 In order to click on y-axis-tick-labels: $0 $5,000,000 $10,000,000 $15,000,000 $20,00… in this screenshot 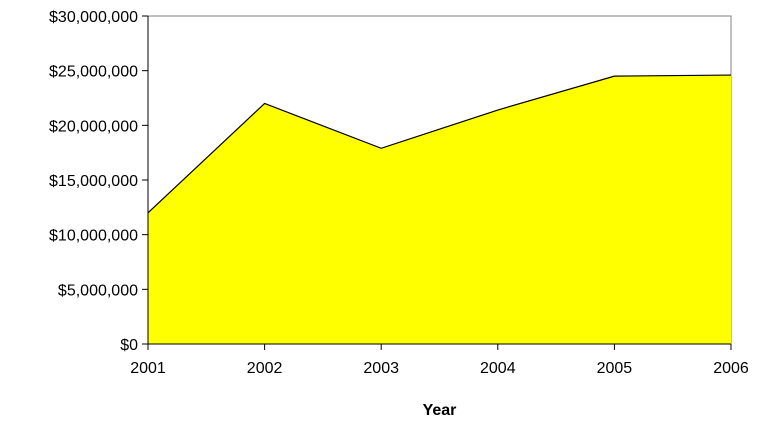, I will do `click(93, 181)`.